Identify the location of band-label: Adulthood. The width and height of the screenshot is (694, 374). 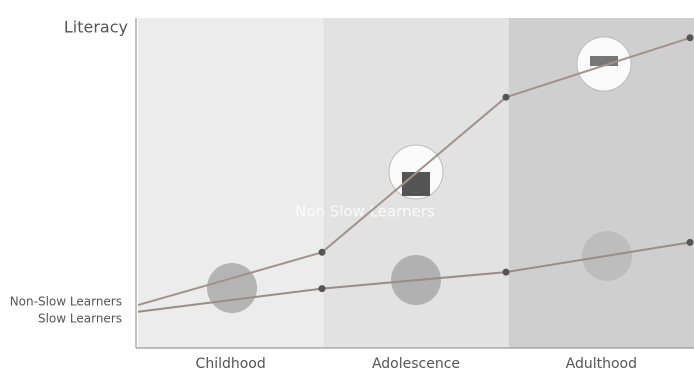
(601, 364).